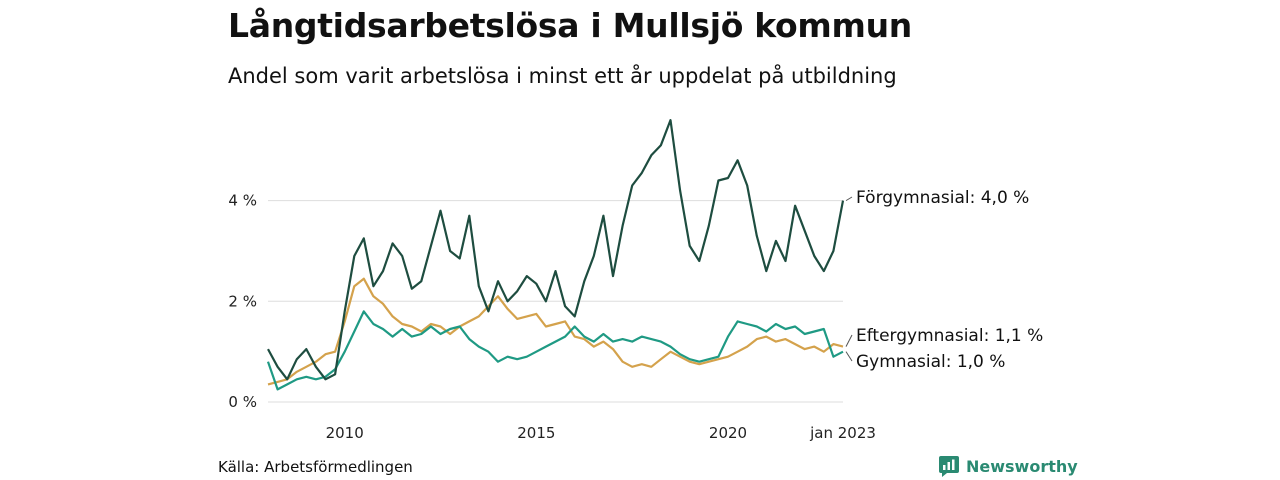 The height and width of the screenshot is (480, 1280). I want to click on x-tick-label: jan 2023, so click(842, 433).